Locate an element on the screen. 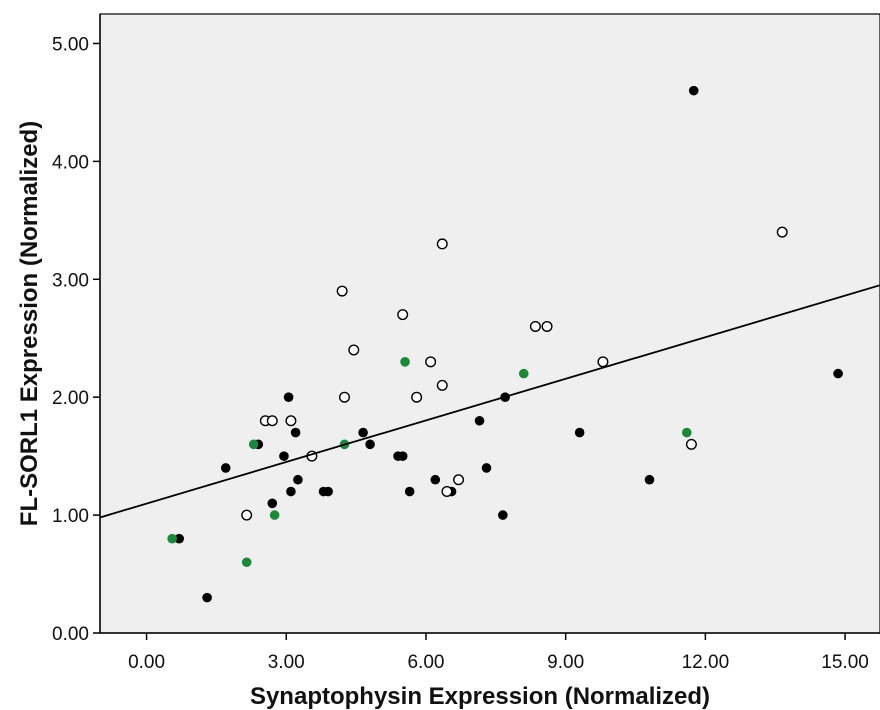 This screenshot has width=880, height=710. x-axis-ticks: 0.00 3.00 6.00 9.00 12.00 15.00 is located at coordinates (498, 653).